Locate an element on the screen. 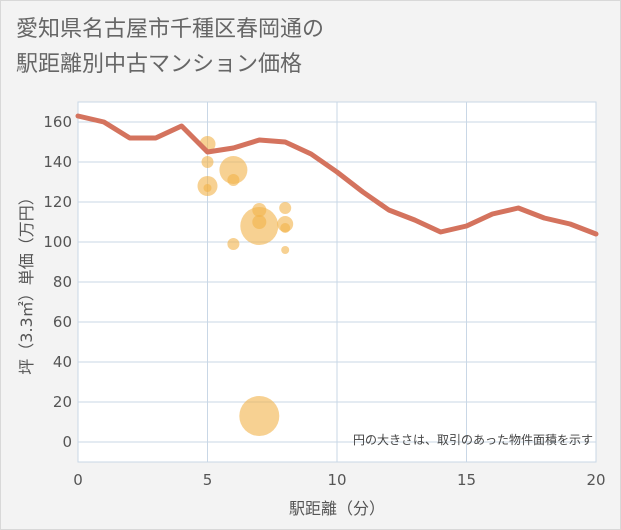 The image size is (621, 530). y-axis-label: 坪（3.3㎡）単価（万円） is located at coordinates (26, 281).